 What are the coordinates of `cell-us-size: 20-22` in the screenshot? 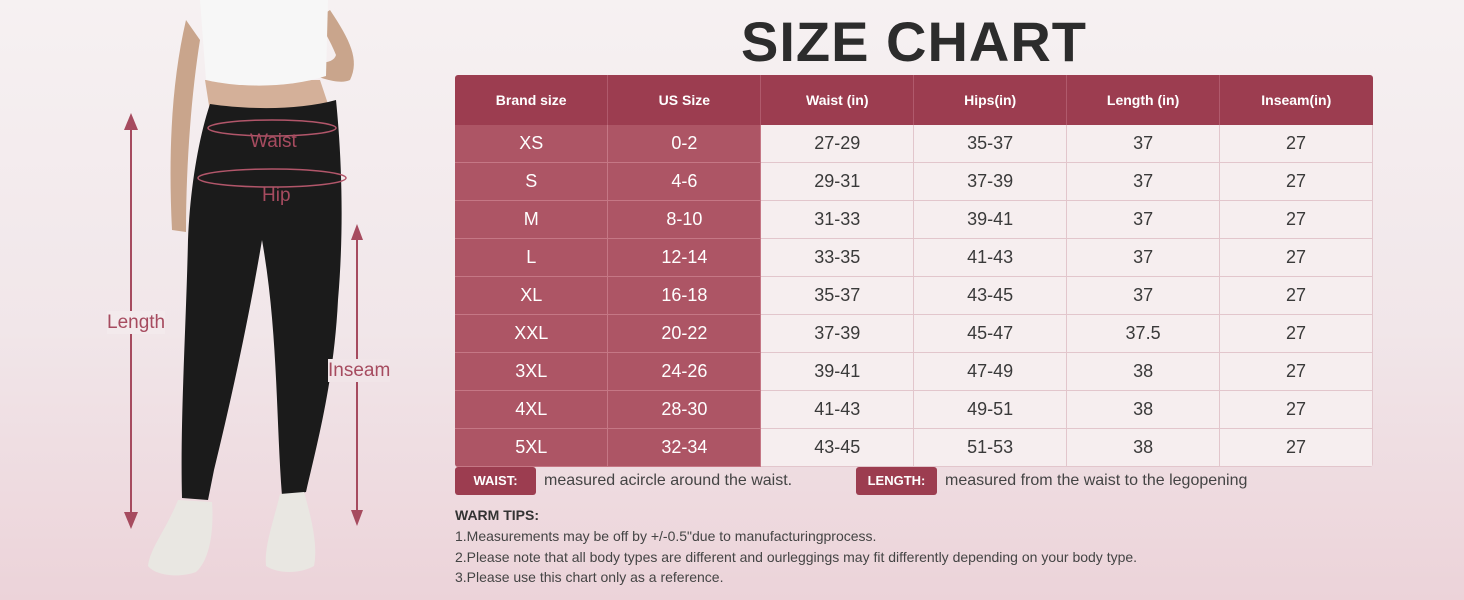 It's located at (684, 333).